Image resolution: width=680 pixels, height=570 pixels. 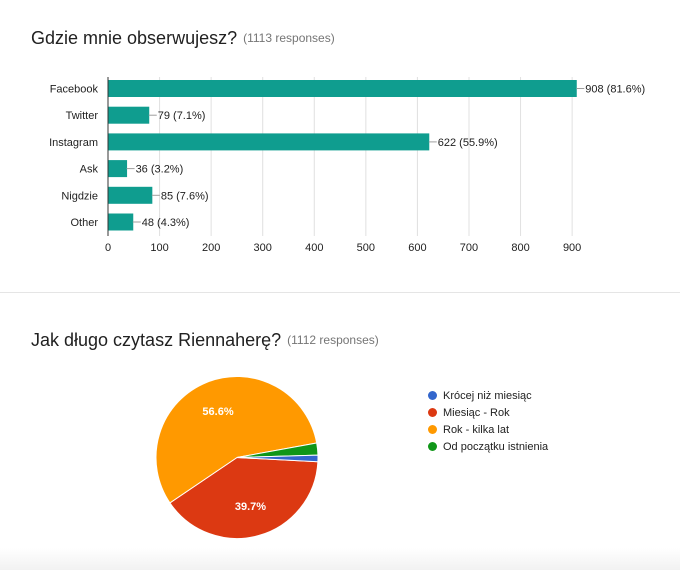 I want to click on data-label: 85 (7.6%), so click(x=185, y=196).